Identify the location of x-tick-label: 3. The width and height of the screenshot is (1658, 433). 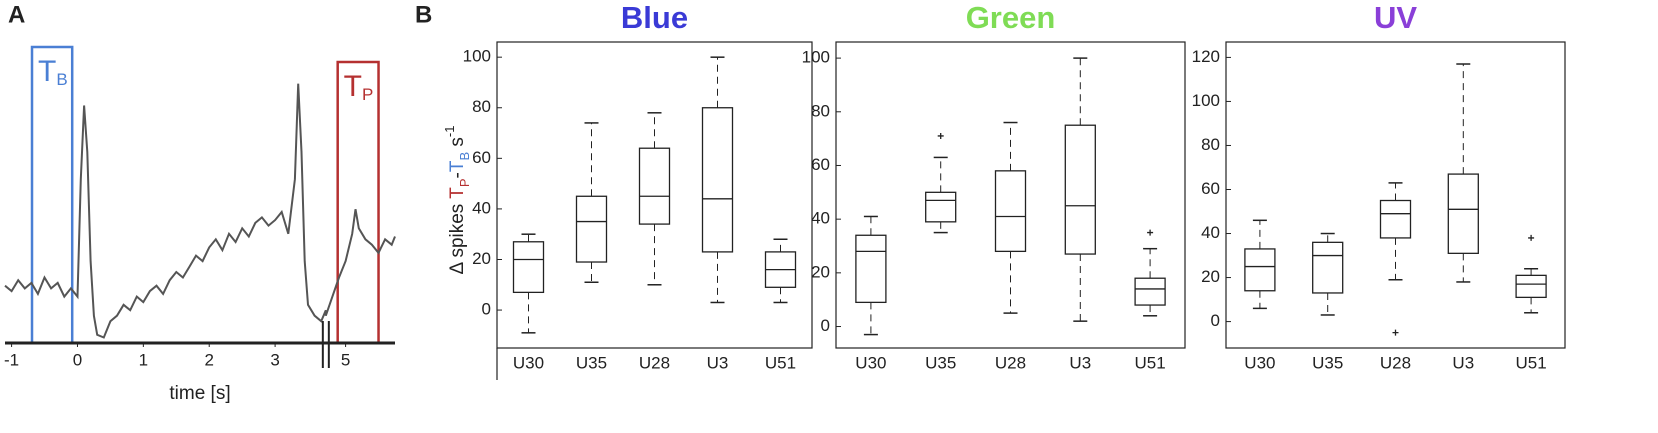
(274, 359).